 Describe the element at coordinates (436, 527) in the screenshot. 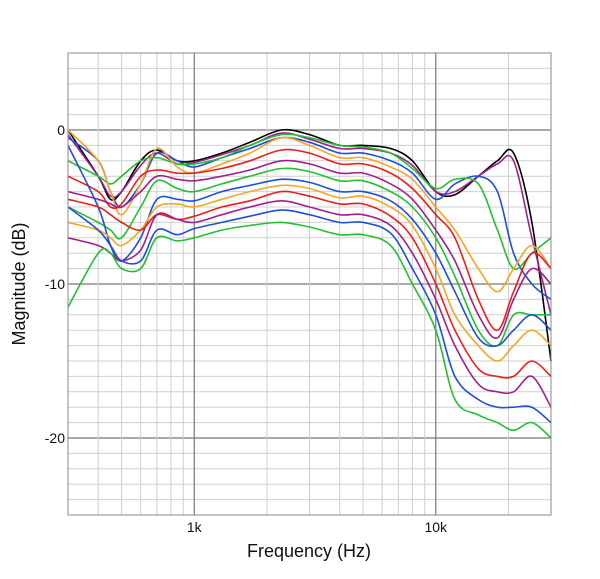

I see `x-tick-label: 10k` at that location.